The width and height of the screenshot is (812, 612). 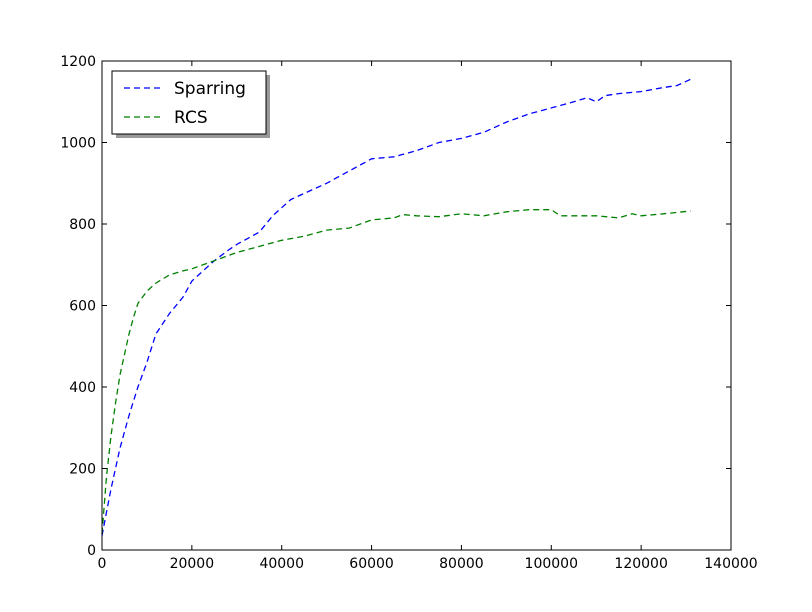 I want to click on y-tick-label: 600, so click(x=82, y=307).